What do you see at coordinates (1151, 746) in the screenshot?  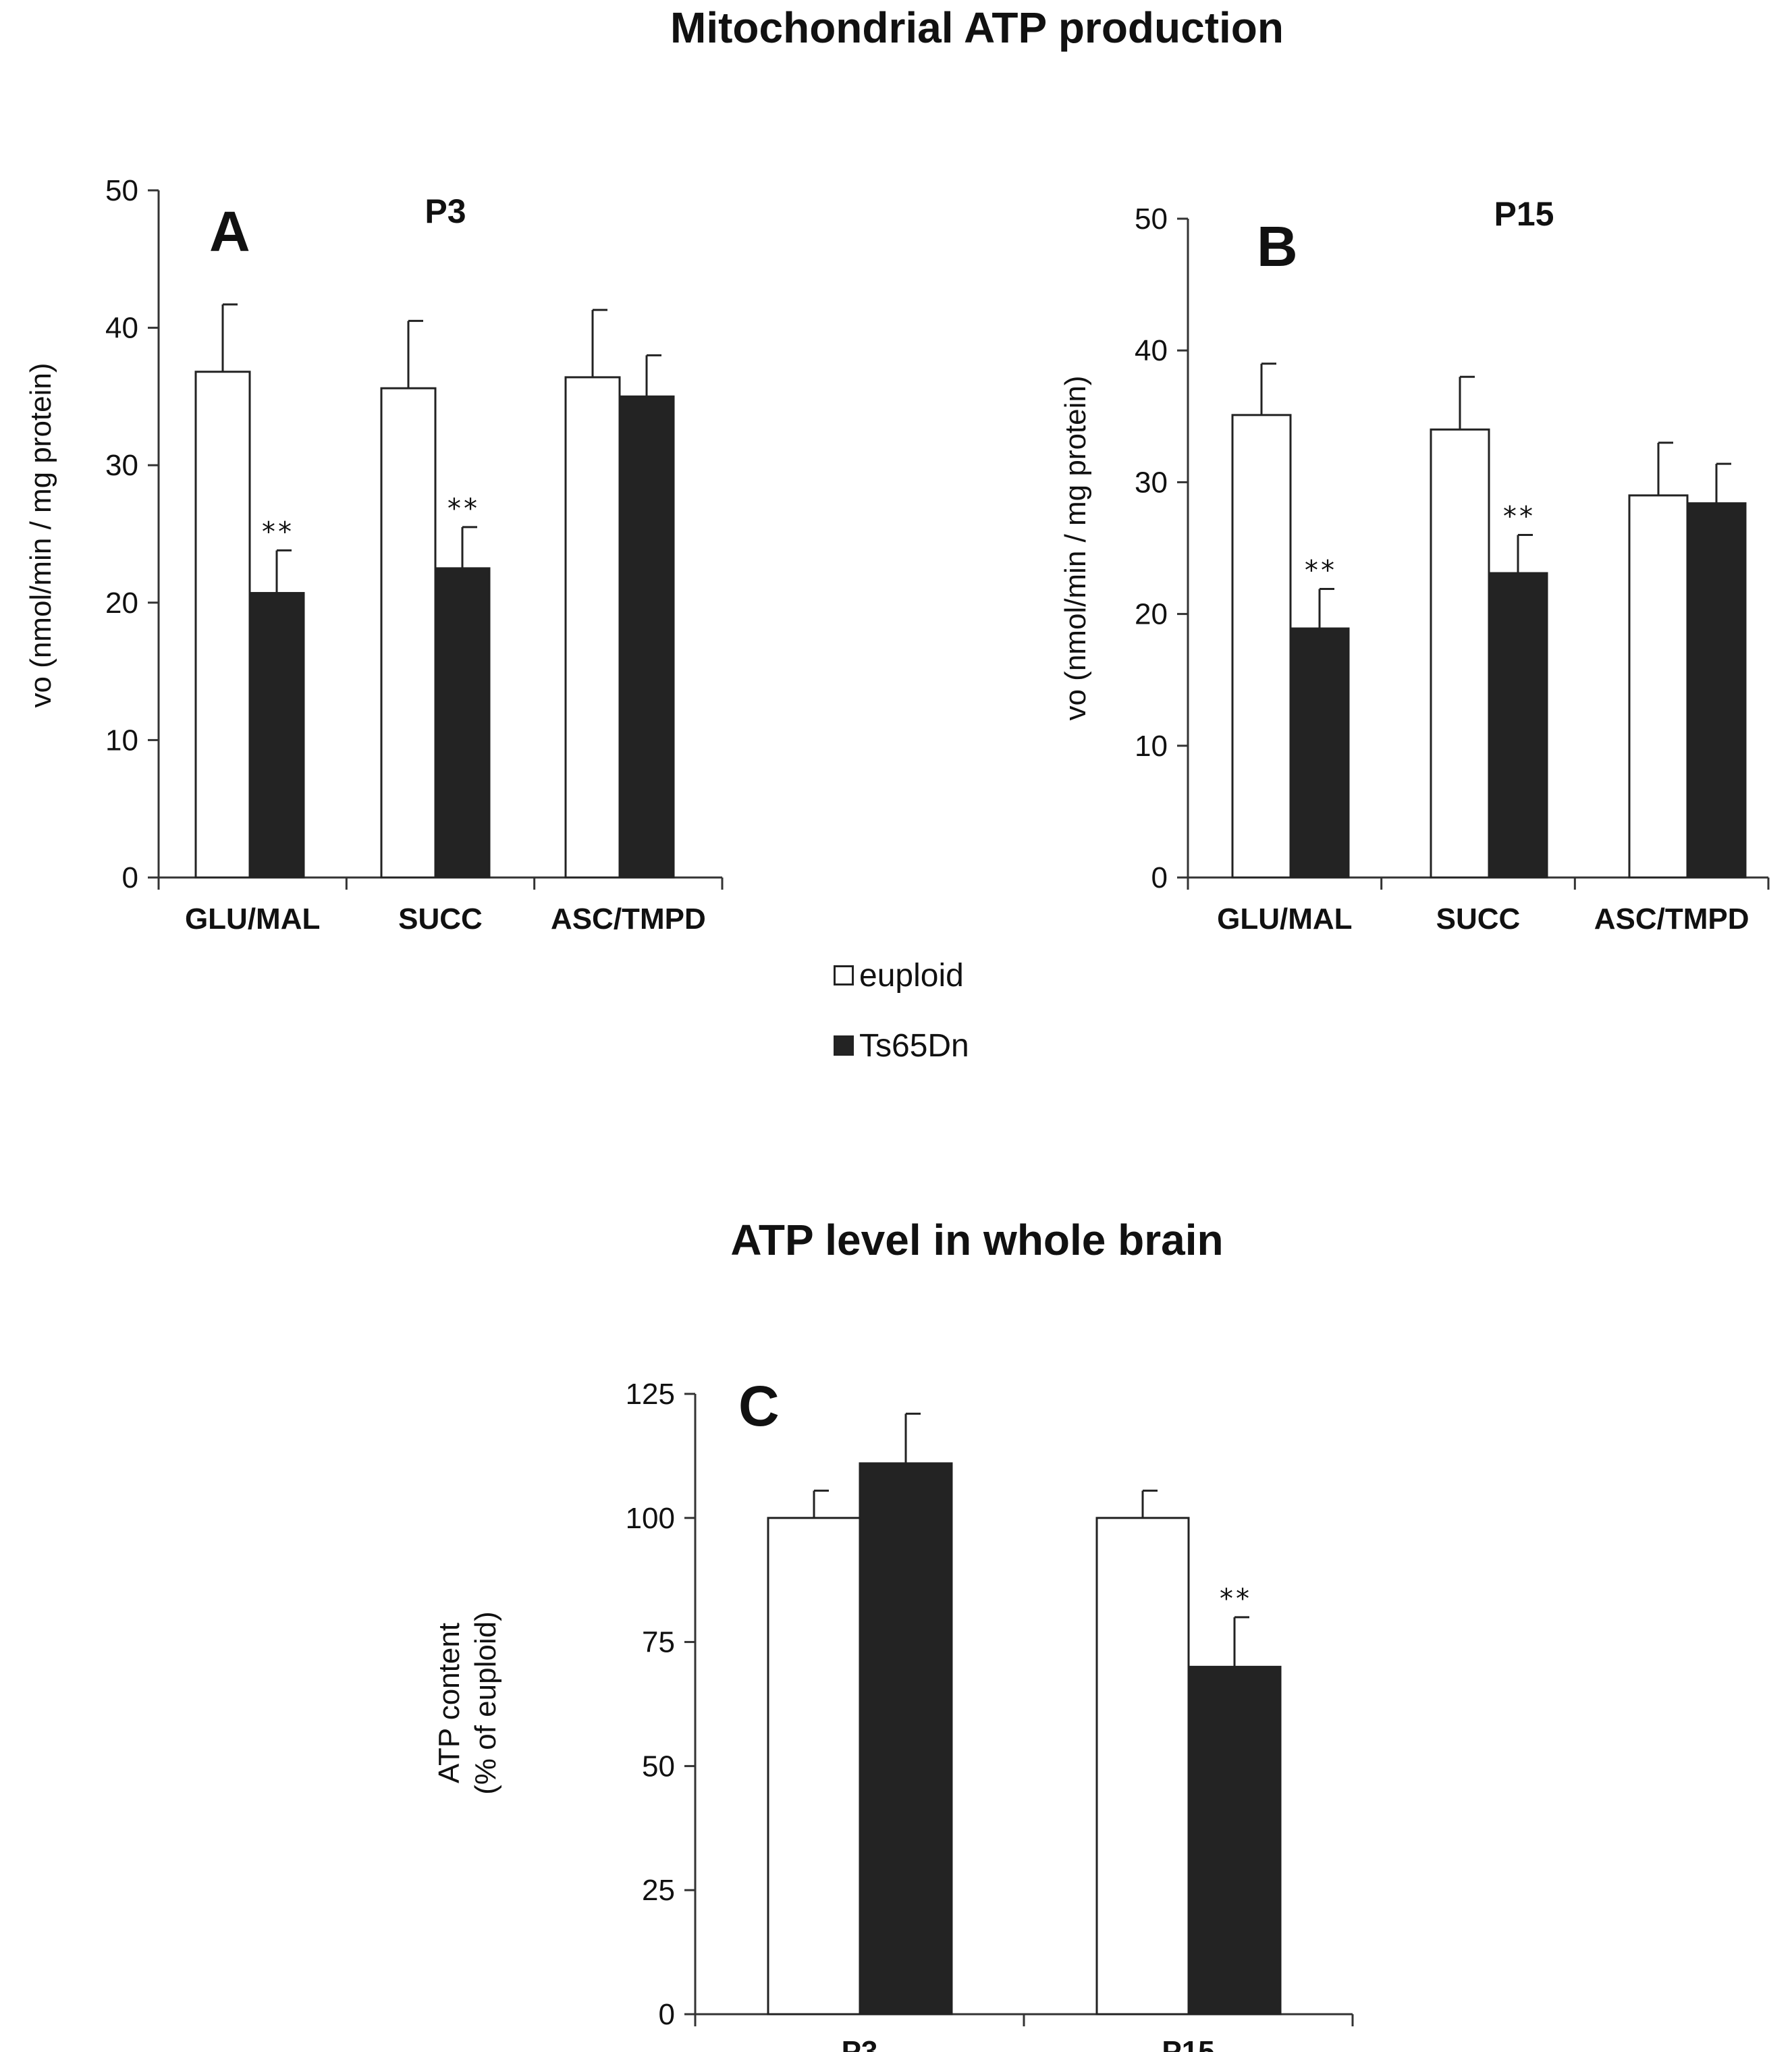 I see `y-tick-label-b-10: 10` at bounding box center [1151, 746].